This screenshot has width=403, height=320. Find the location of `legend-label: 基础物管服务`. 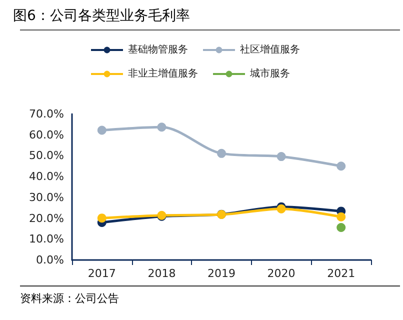

legend-label: 基础物管服务 is located at coordinates (158, 50).